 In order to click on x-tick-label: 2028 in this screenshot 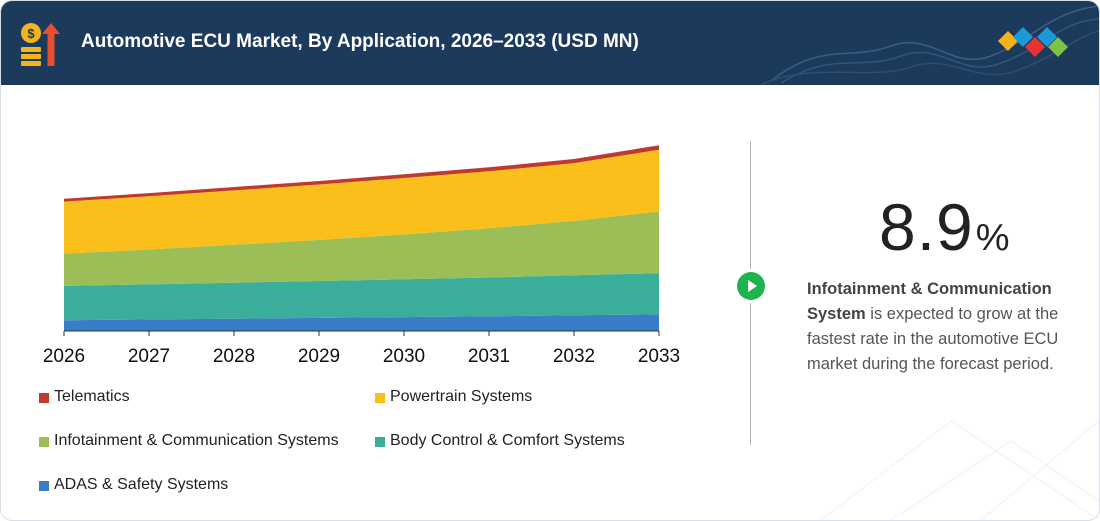, I will do `click(234, 356)`.